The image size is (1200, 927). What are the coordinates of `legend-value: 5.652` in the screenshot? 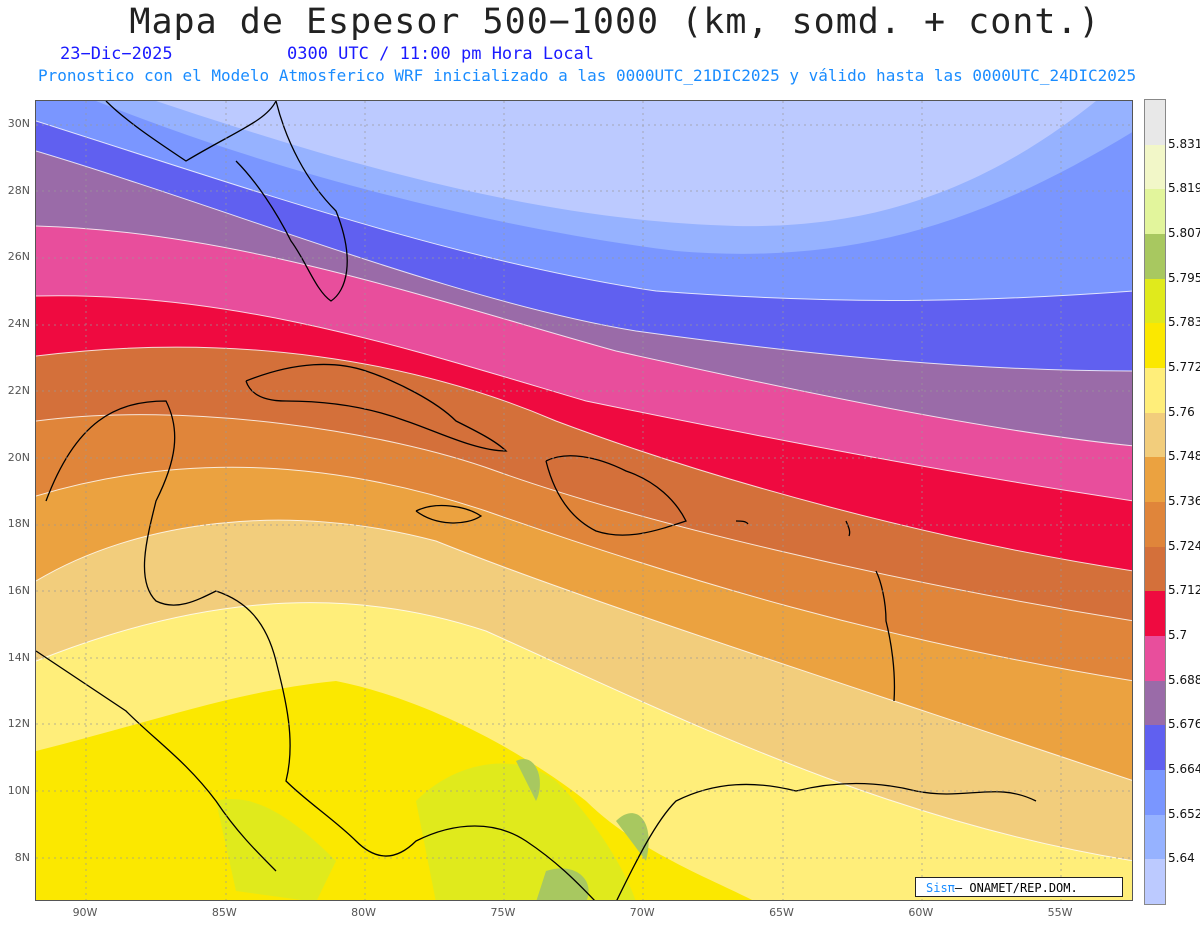 It's located at (1184, 813).